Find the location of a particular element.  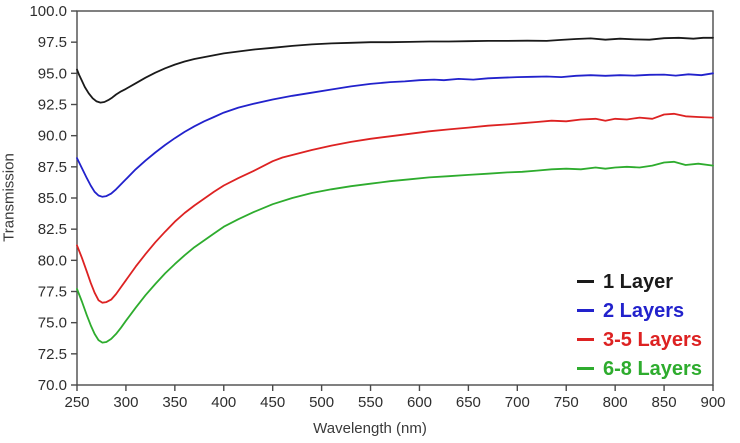

x-tick-label: 900 is located at coordinates (712, 402).